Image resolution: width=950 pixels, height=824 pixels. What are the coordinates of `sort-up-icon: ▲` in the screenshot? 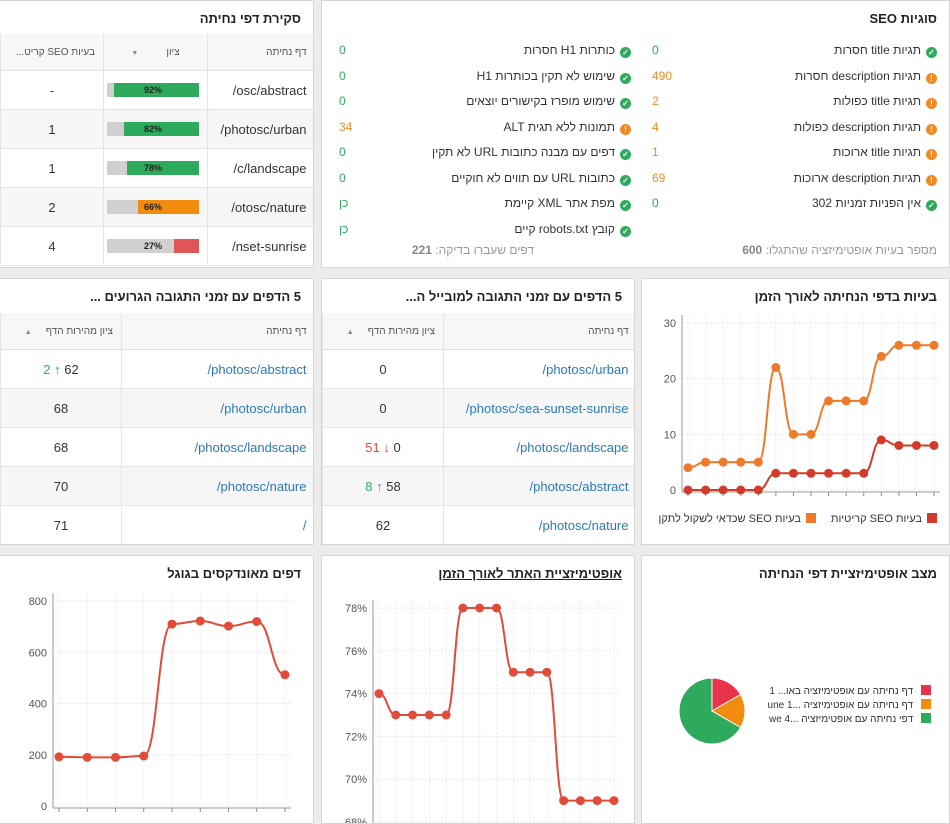 It's located at (28, 332).